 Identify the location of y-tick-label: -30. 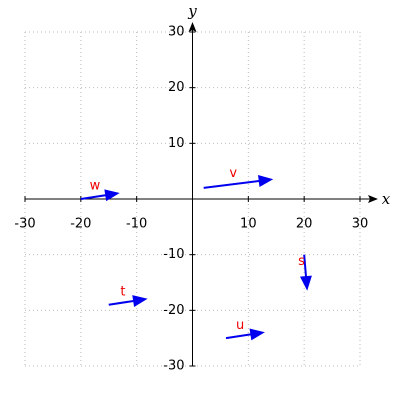
(173, 366).